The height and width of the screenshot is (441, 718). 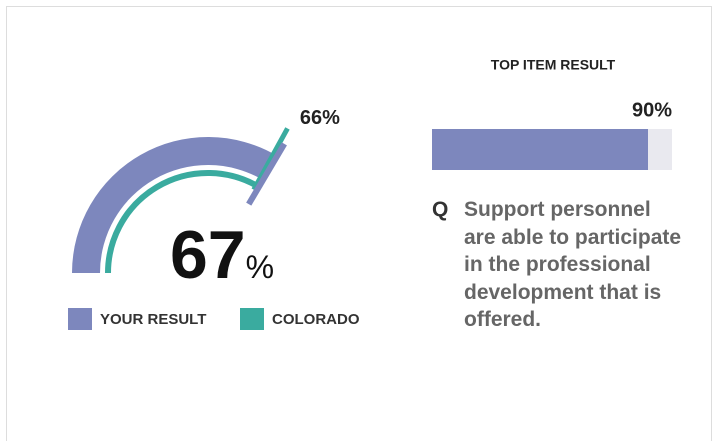 I want to click on result-tick, so click(x=266, y=174).